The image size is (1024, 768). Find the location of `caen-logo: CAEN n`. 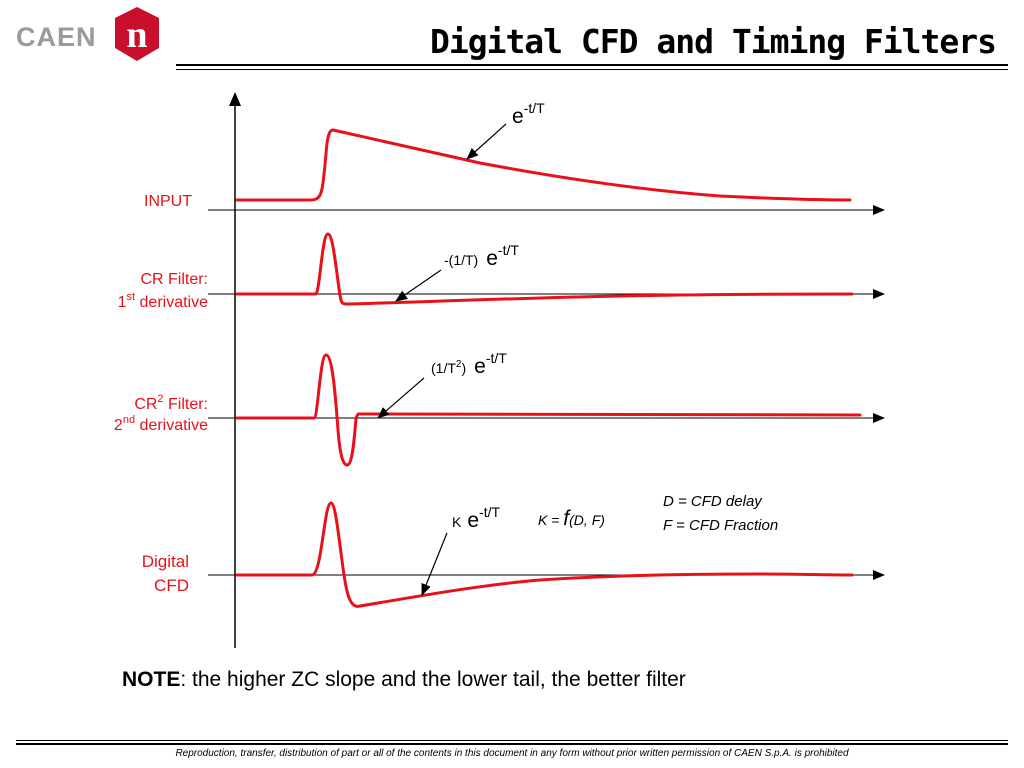

caen-logo: CAEN n is located at coordinates (89, 34).